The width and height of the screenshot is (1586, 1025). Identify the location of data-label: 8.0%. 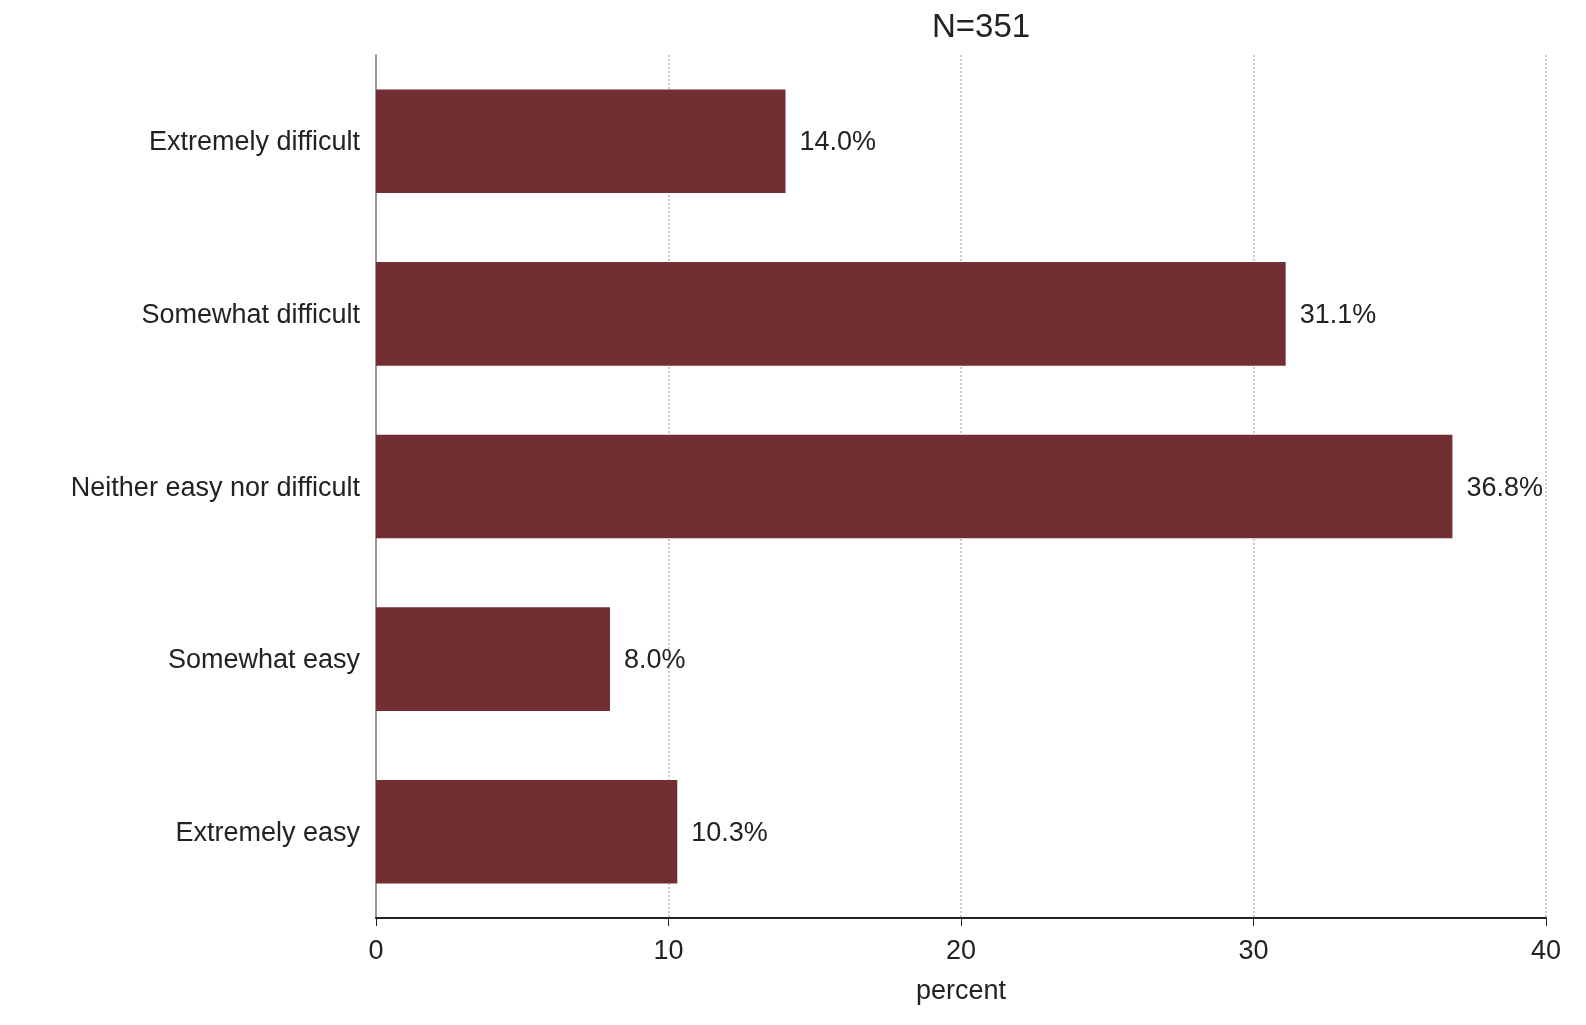
(655, 659).